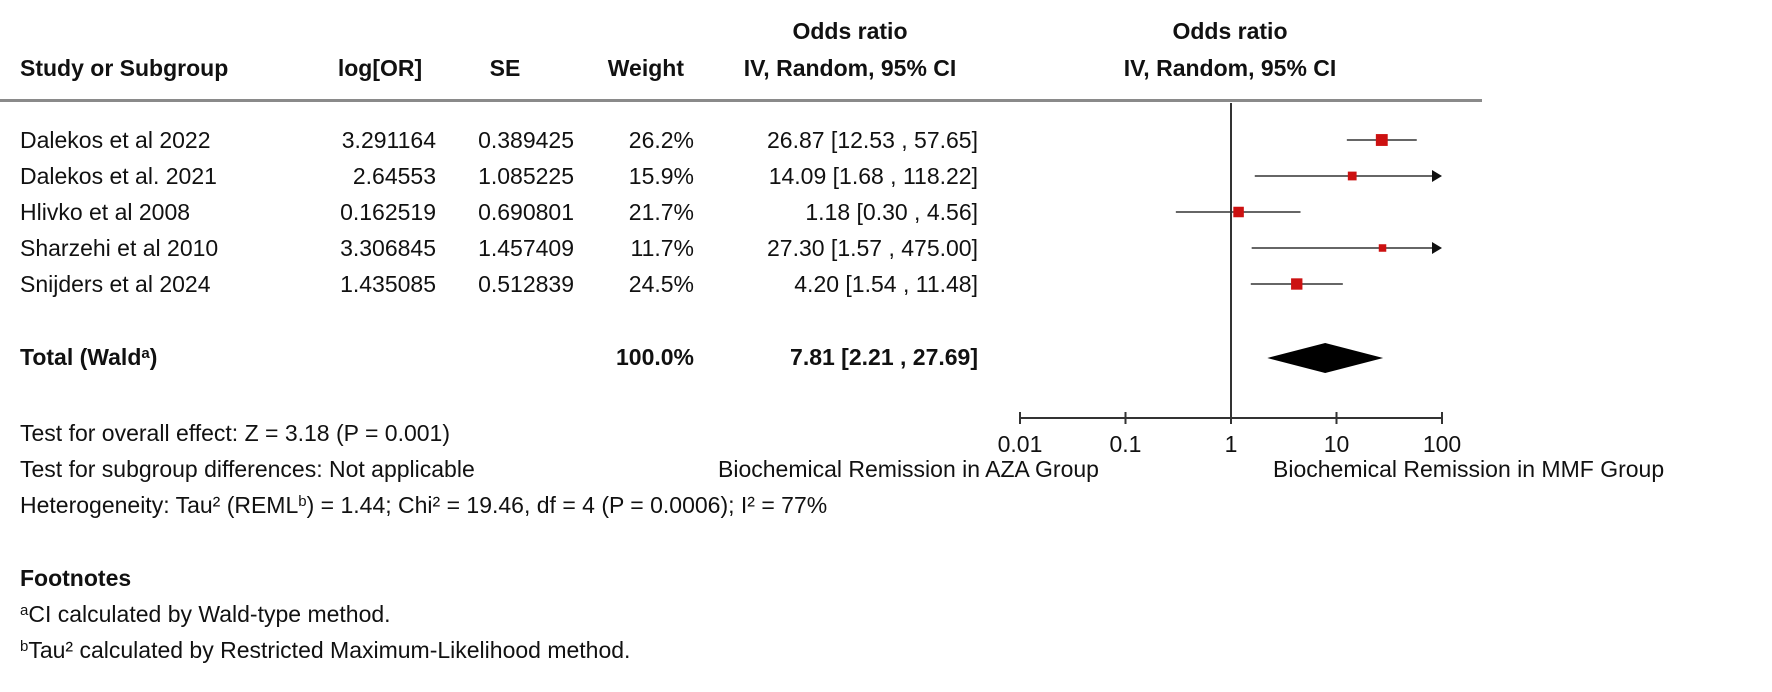 The width and height of the screenshot is (1772, 692). Describe the element at coordinates (115, 284) in the screenshot. I see `study-name: Snijders et al 2024` at that location.